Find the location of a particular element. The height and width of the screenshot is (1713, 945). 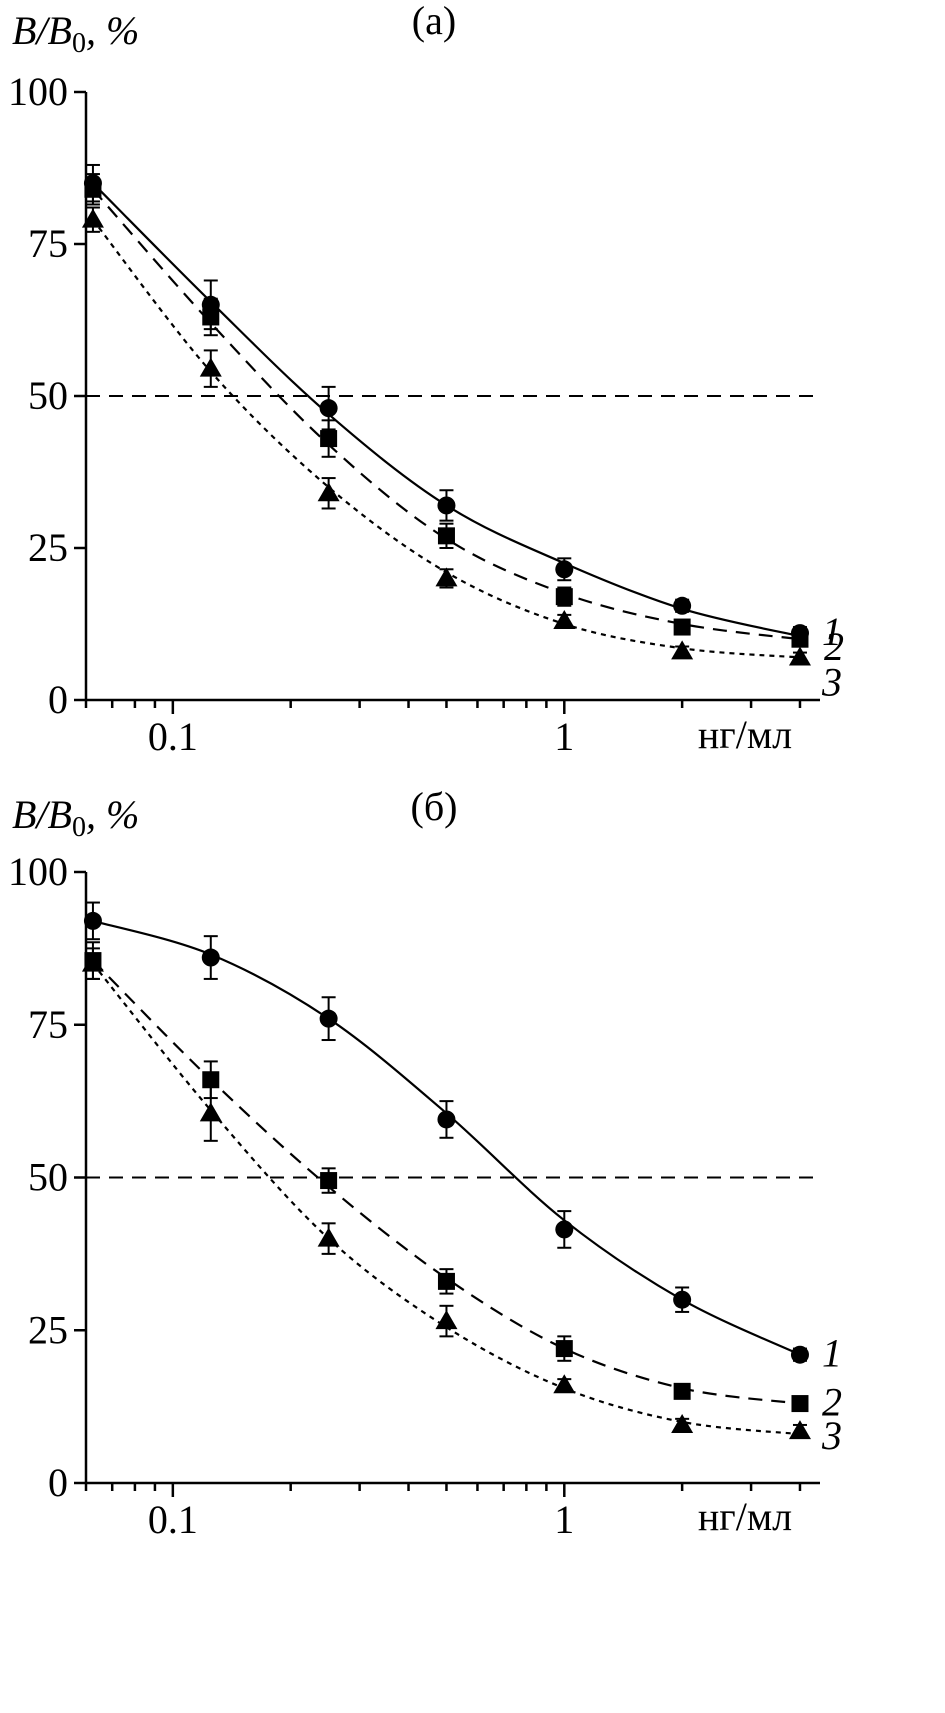

chart-title: (a) is located at coordinates (434, 21).